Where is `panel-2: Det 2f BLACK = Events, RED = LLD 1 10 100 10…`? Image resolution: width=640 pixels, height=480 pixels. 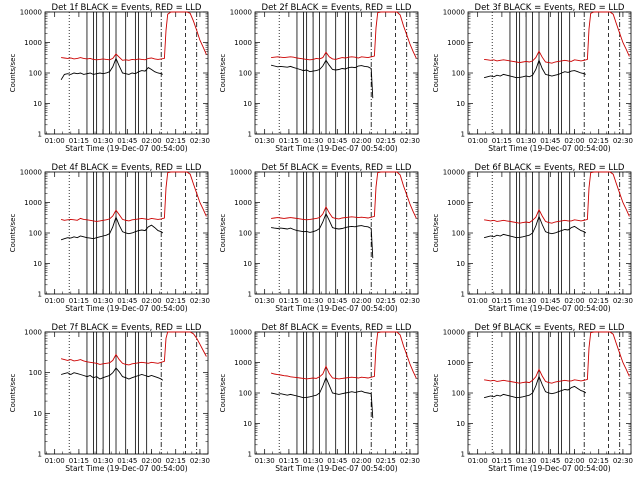
panel-2: Det 2f BLACK = Events, RED = LLD 1 10 100 10… is located at coordinates (319, 78).